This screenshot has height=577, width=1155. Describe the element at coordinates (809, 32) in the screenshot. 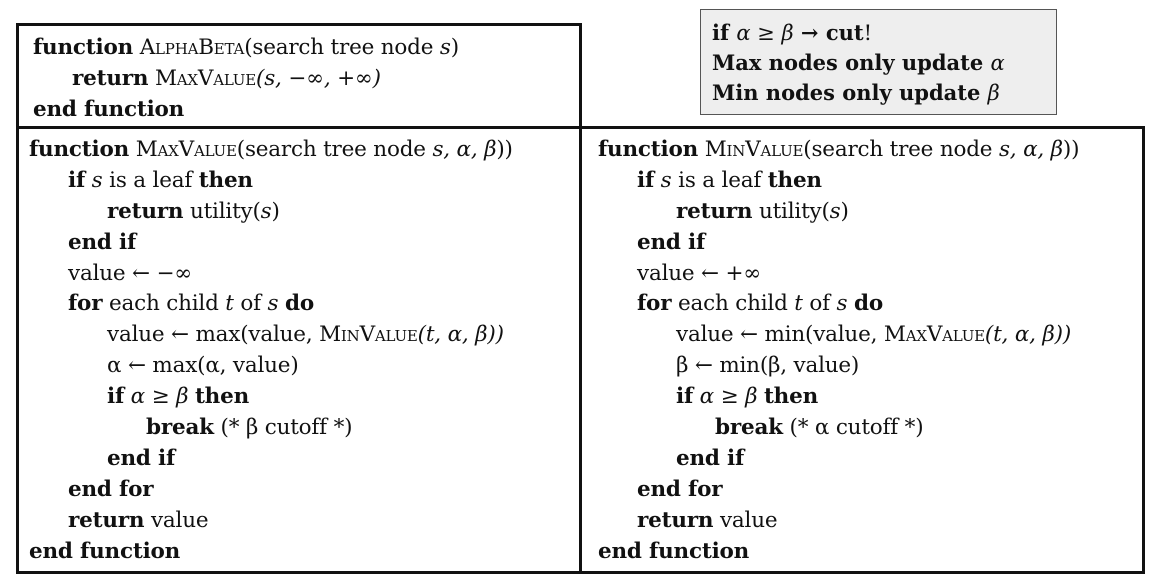

I see `arrow-symbol: →` at that location.